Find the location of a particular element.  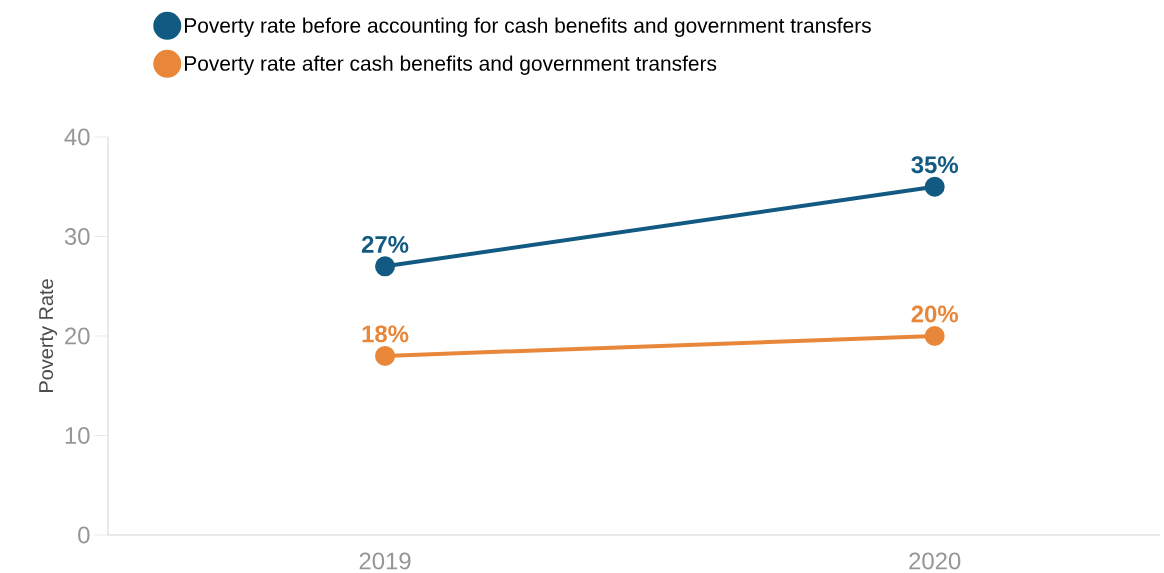

x-tick-label: 2019 is located at coordinates (385, 561).